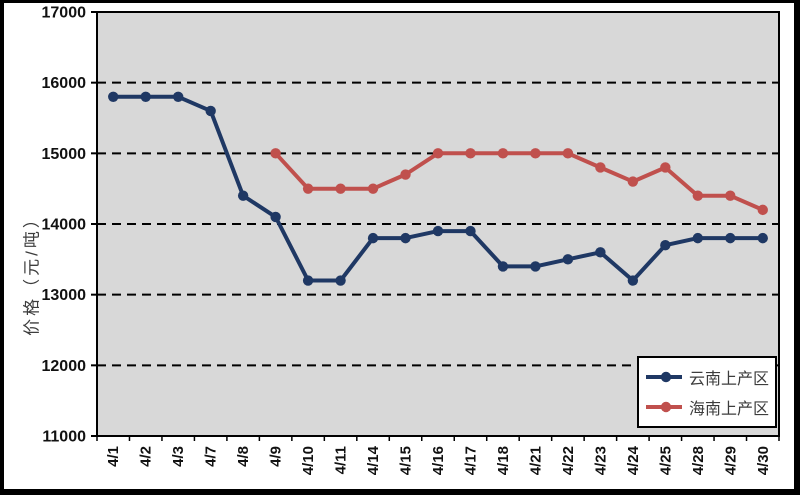  Describe the element at coordinates (763, 460) in the screenshot. I see `x-tick-label: 4/30` at that location.